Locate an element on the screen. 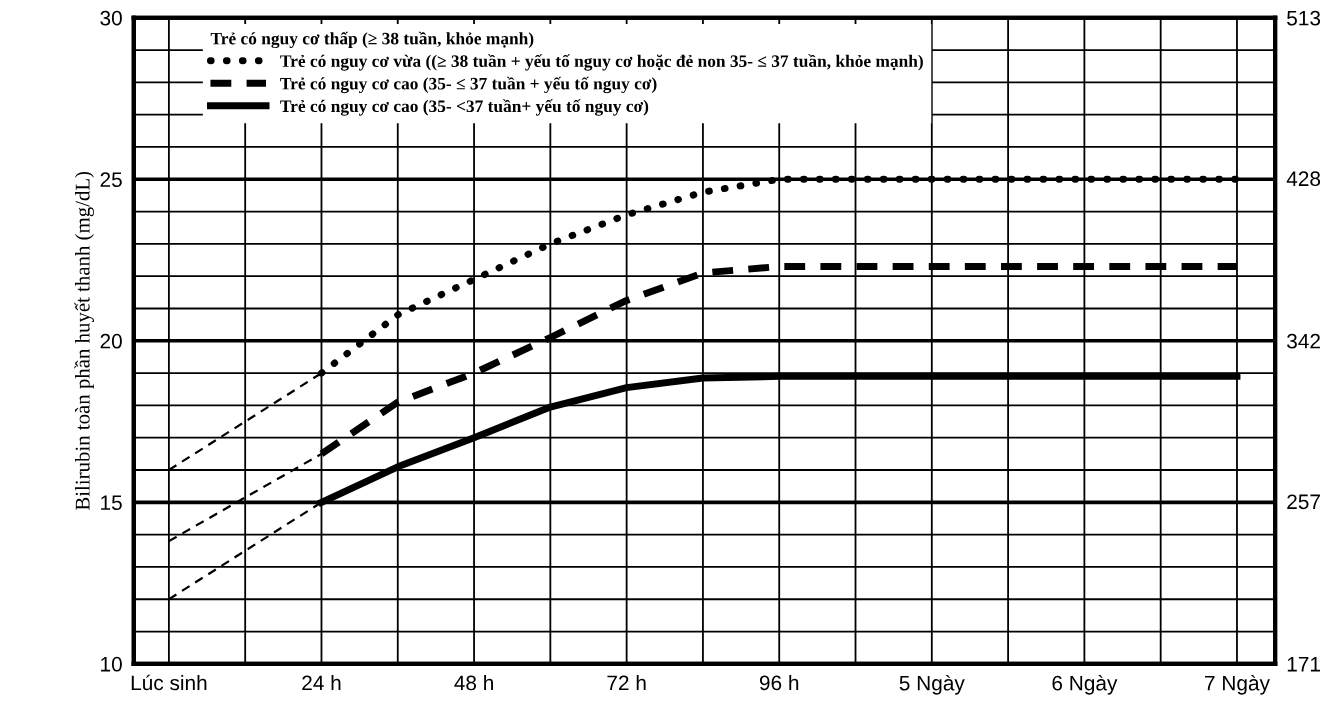 The width and height of the screenshot is (1338, 710). y-tick-label: 10 is located at coordinates (111, 664).